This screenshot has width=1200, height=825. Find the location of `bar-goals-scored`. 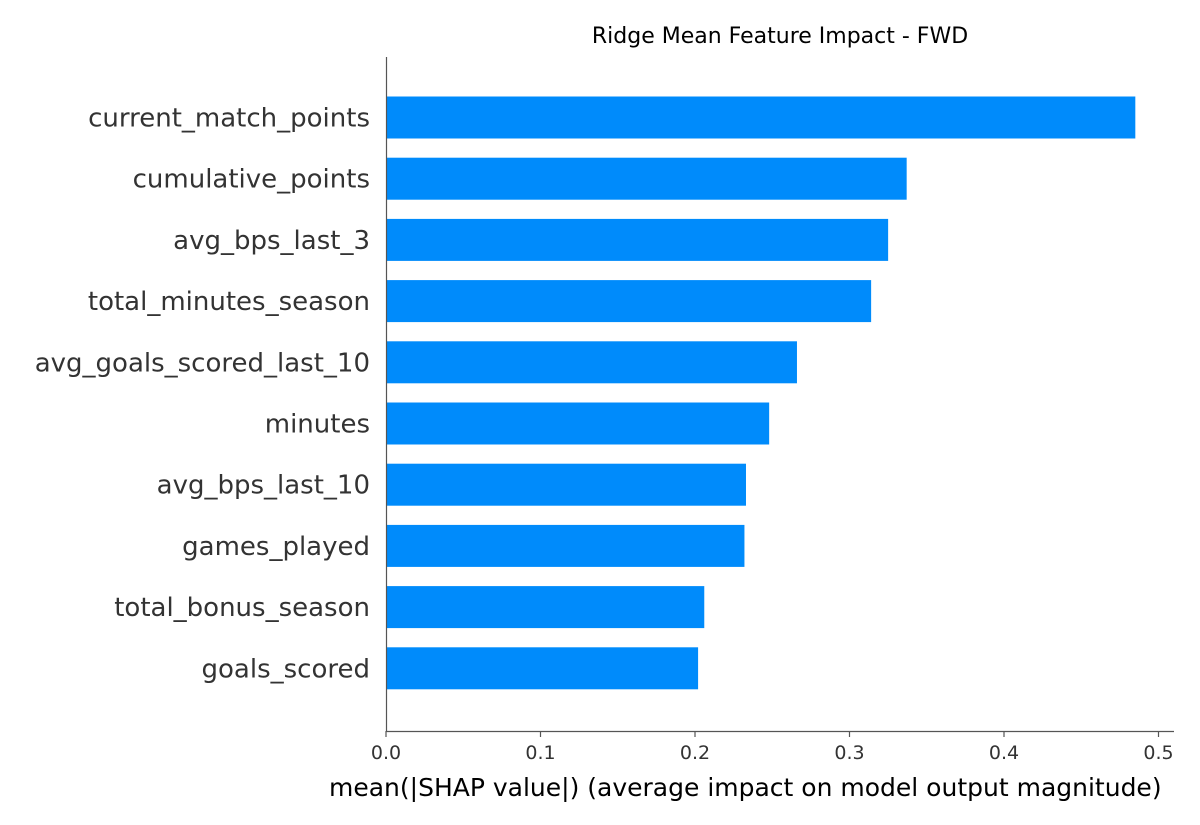

bar-goals-scored is located at coordinates (542, 668).